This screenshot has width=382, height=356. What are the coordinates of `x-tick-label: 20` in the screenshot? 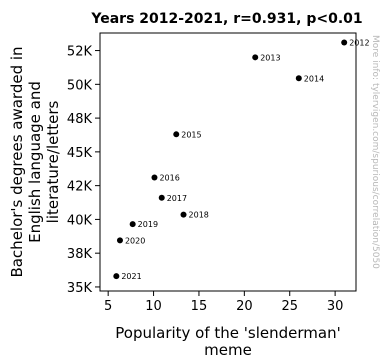 It's located at (244, 306).